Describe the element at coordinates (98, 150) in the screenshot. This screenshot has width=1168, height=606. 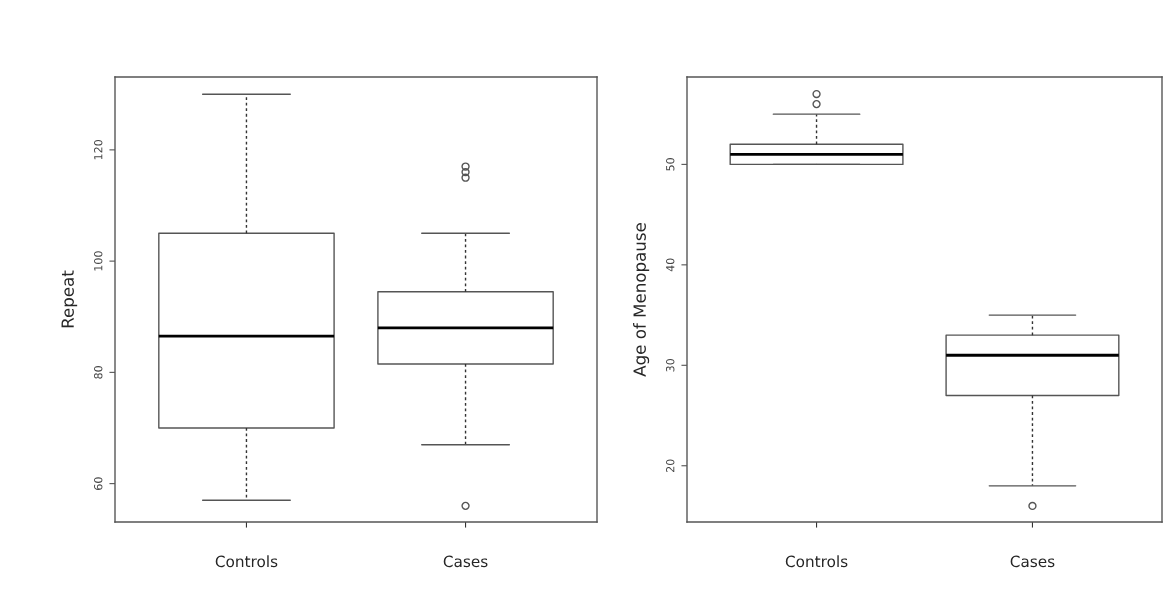
I see `y-tick-label: 120` at that location.